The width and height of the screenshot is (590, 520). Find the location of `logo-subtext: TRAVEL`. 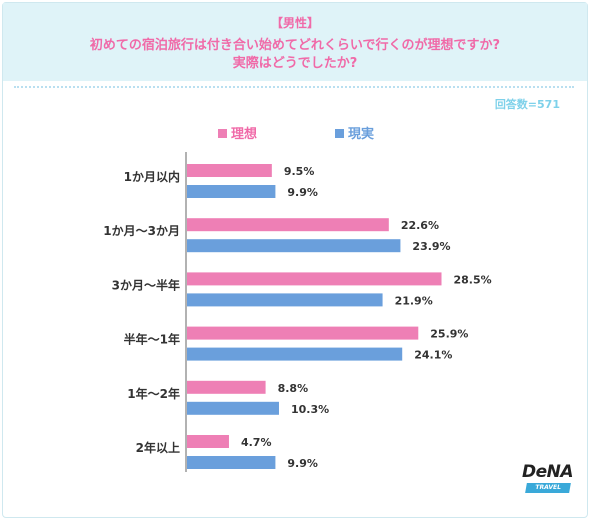

logo-subtext: TRAVEL is located at coordinates (548, 488).